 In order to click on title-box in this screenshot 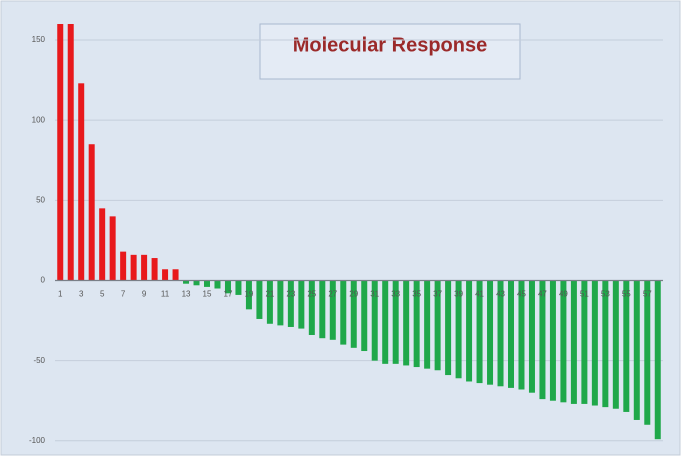, I will do `click(390, 51)`.